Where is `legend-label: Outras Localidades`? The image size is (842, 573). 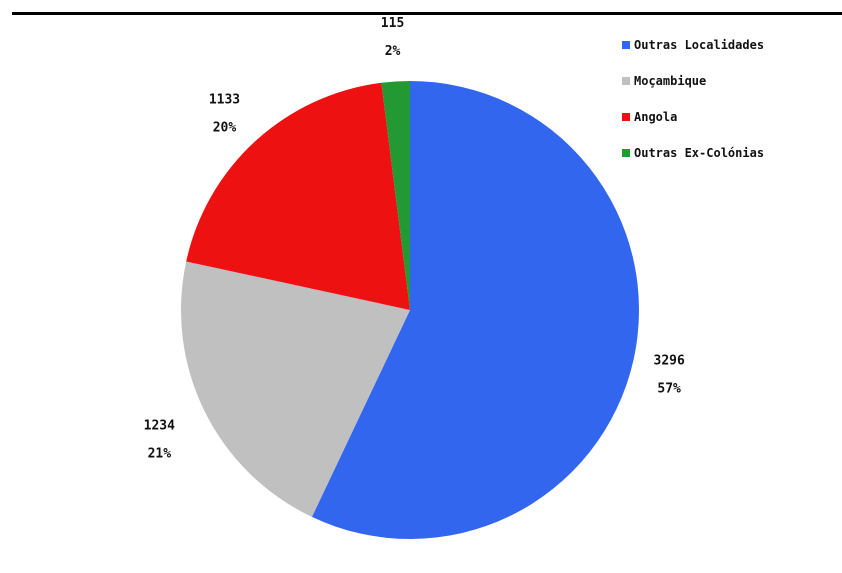 legend-label: Outras Localidades is located at coordinates (699, 45).